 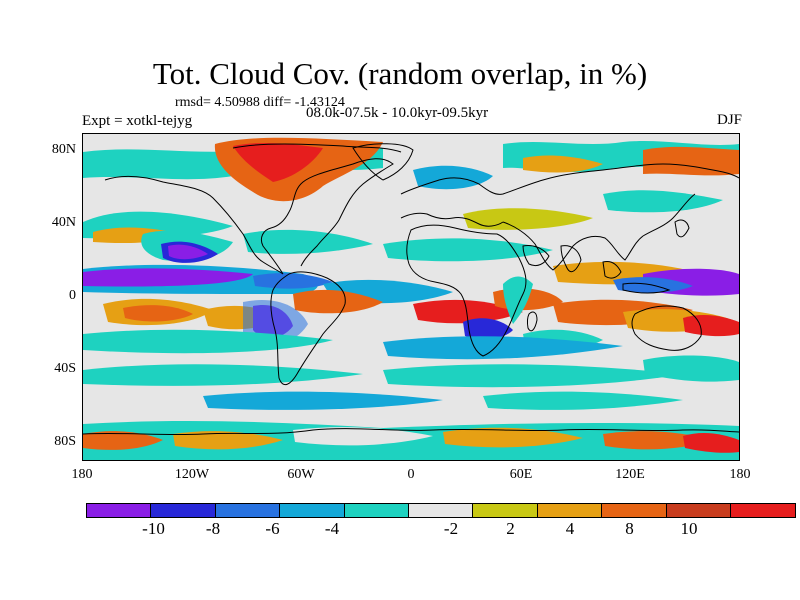 I want to click on period-label: 08.0k-07.5k - 10.0kyr-09.5kyr, so click(x=397, y=113).